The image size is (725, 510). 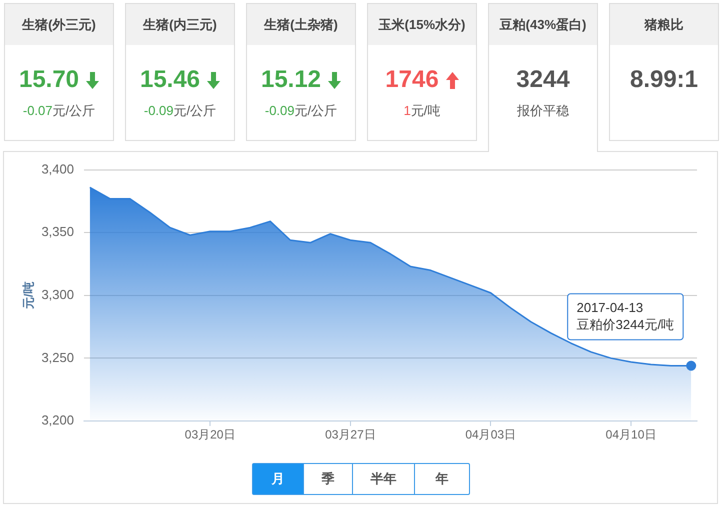 What do you see at coordinates (631, 435) in the screenshot?
I see `x-tick-label: 04月10日` at bounding box center [631, 435].